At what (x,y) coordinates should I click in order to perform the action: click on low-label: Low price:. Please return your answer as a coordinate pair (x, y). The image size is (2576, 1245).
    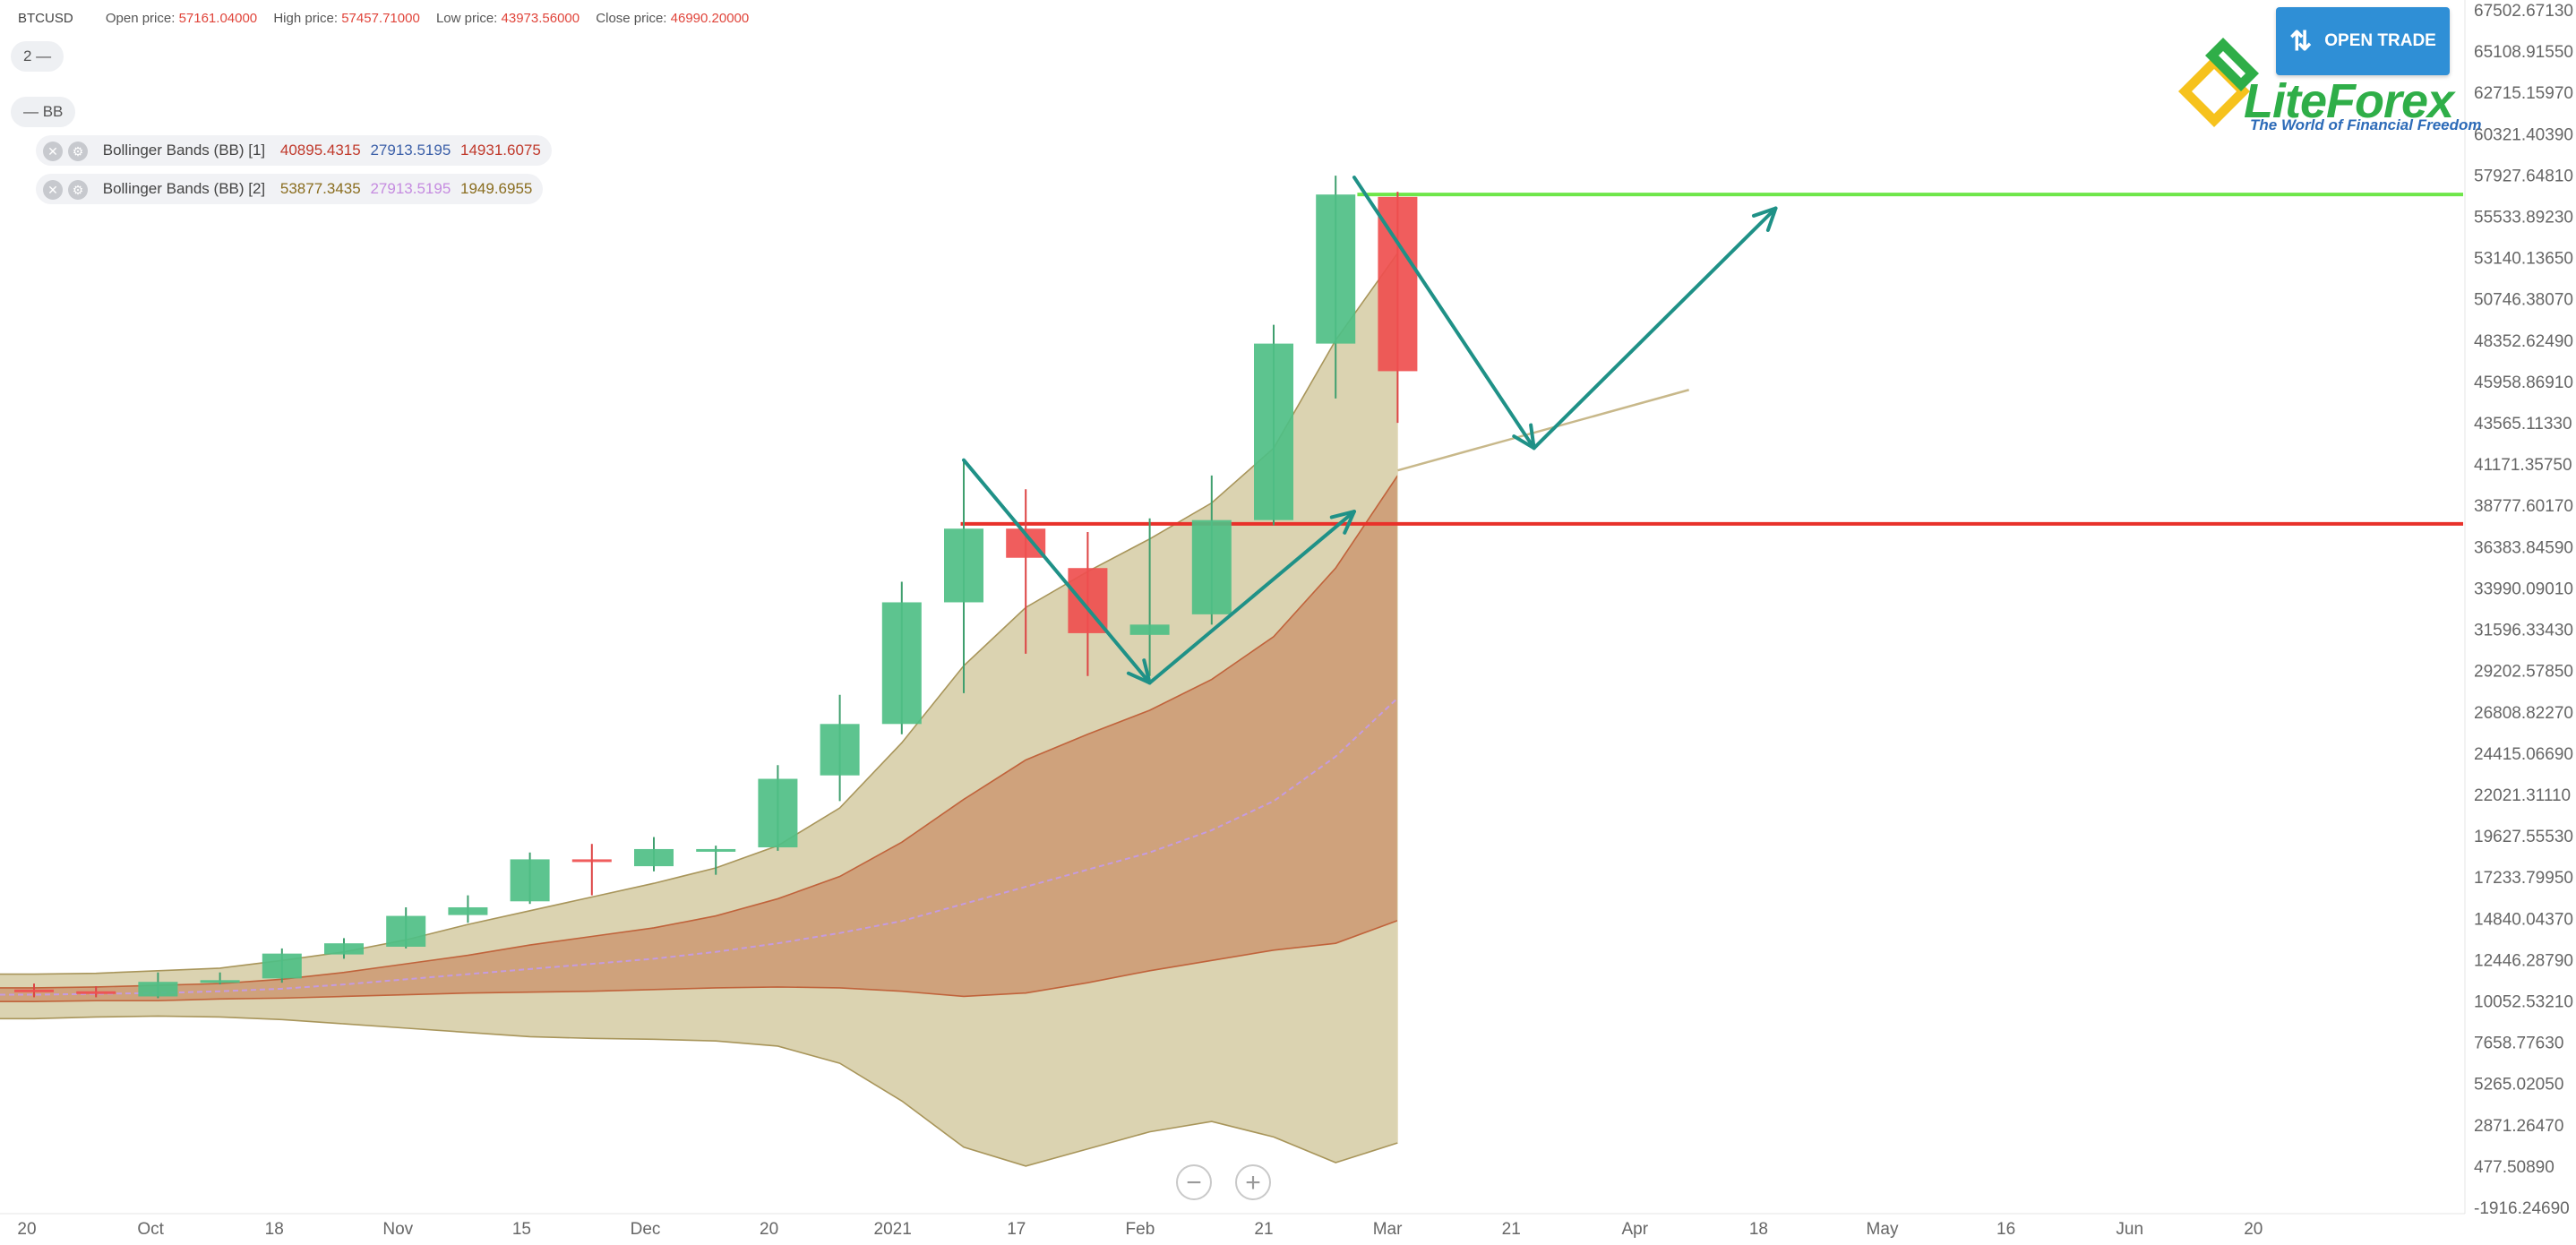
    Looking at the image, I should click on (466, 18).